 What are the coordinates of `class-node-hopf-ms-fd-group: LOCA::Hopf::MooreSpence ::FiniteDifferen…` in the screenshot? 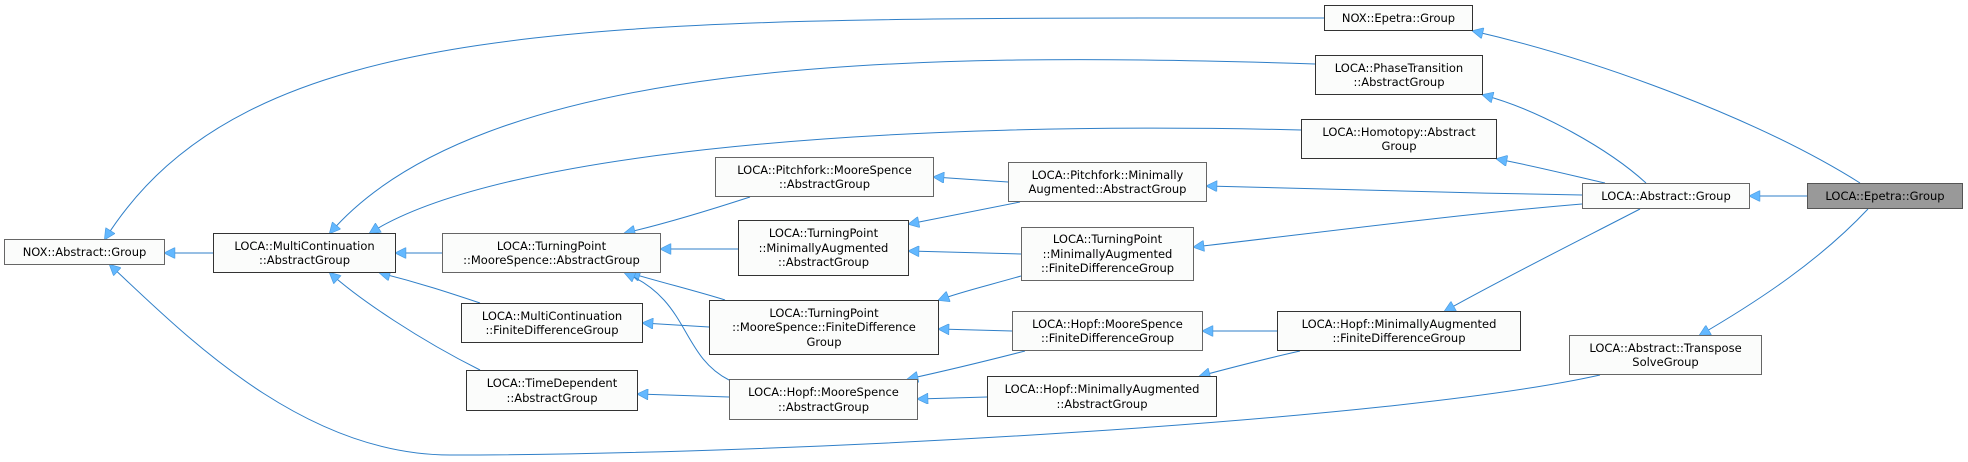 It's located at (1107, 331).